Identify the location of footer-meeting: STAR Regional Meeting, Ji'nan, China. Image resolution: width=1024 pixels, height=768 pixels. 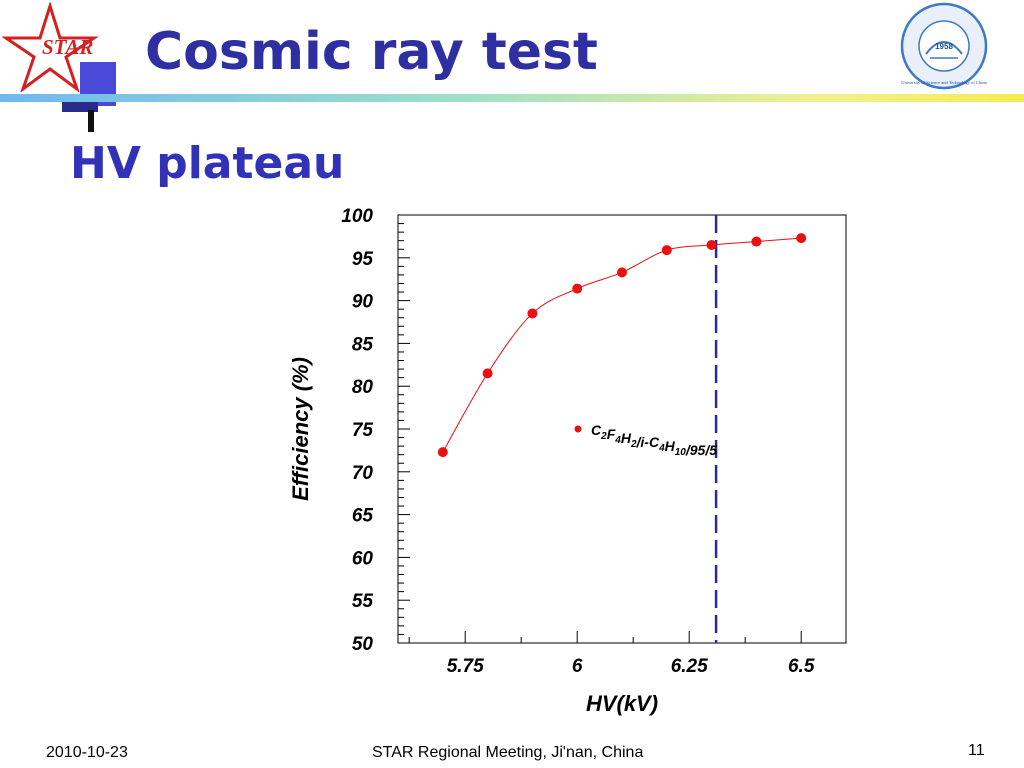
(508, 752).